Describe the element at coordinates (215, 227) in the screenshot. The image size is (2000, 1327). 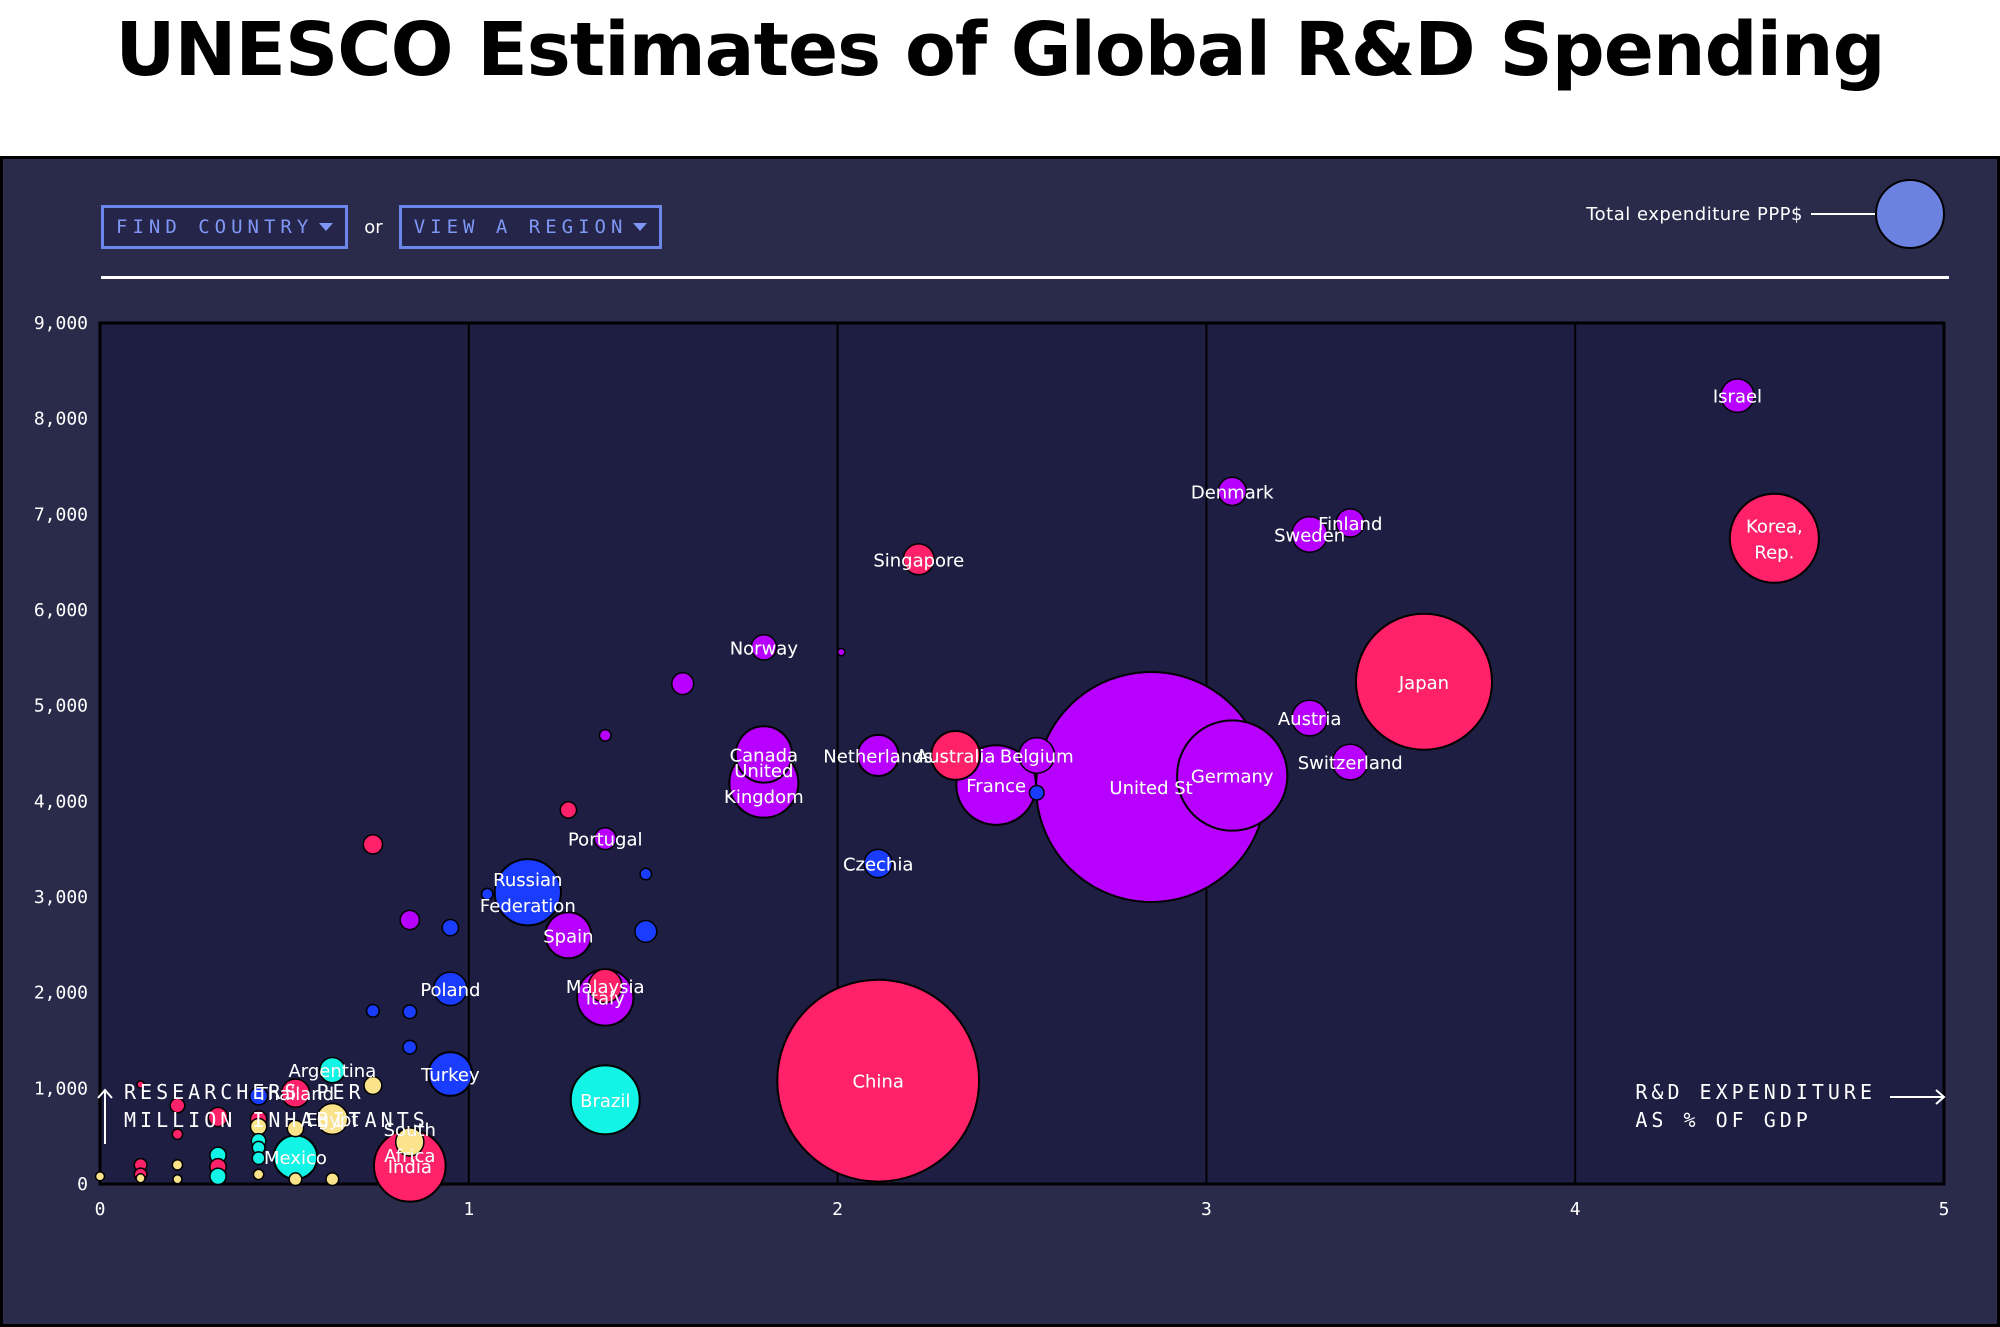
I see `find-country-label: FIND COUNTRY` at that location.